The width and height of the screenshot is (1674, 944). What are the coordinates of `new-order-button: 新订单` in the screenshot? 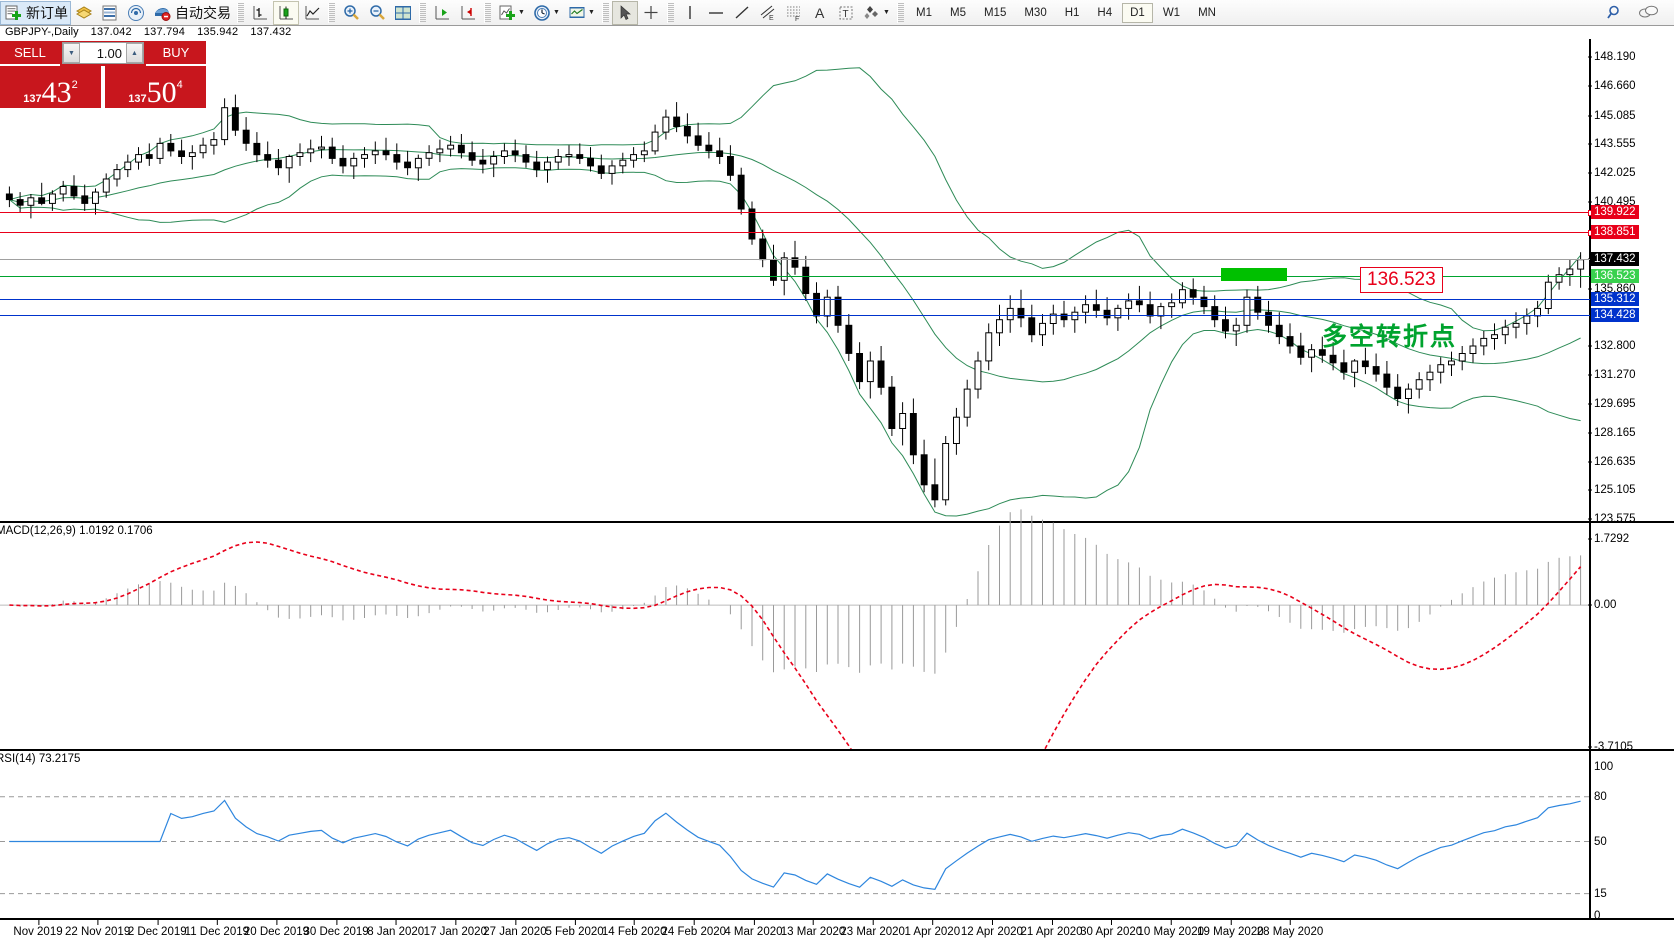 It's located at (35, 12).